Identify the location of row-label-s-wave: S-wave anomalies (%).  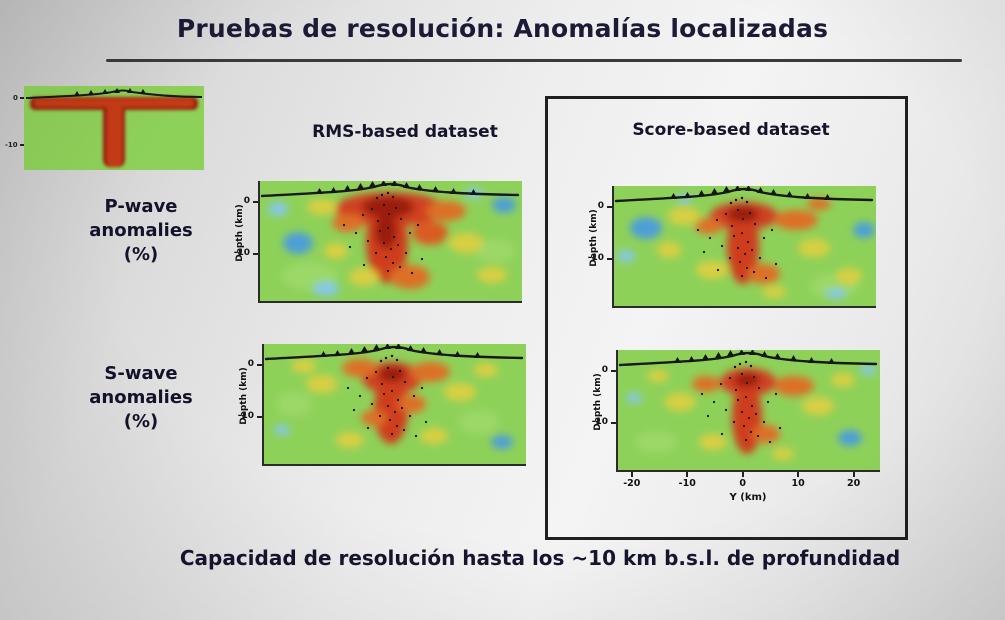
(141, 398).